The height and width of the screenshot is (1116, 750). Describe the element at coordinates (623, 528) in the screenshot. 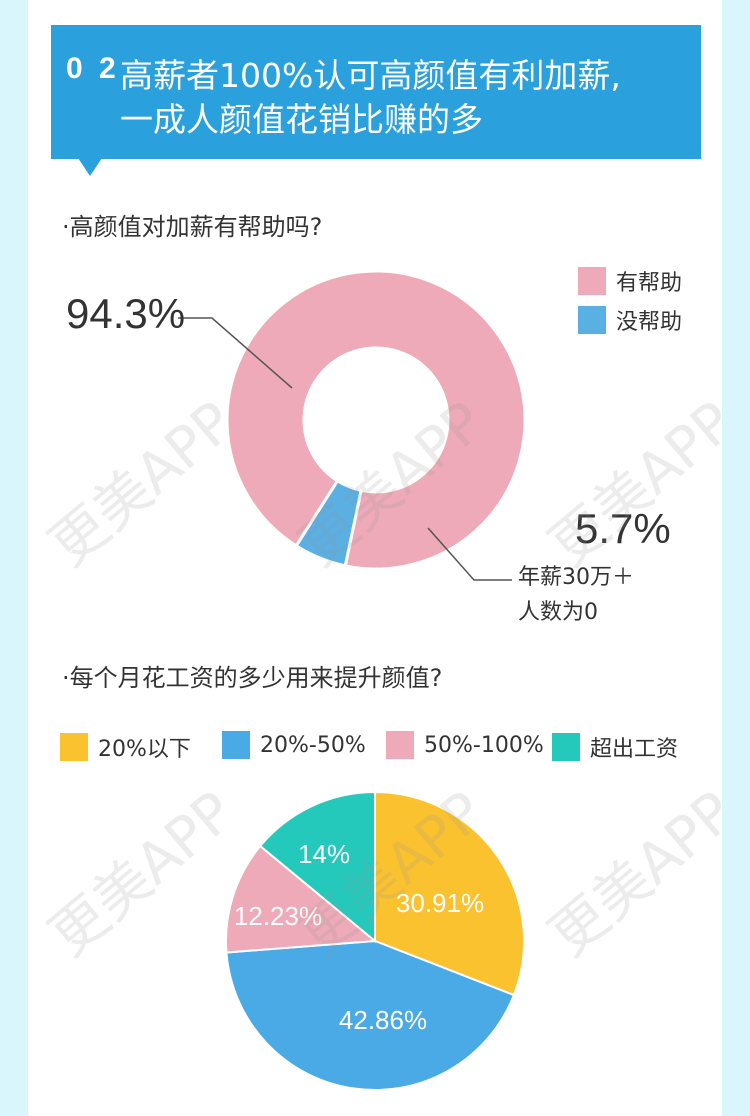

I see `donut-label-not-helpful: 5.7%` at that location.